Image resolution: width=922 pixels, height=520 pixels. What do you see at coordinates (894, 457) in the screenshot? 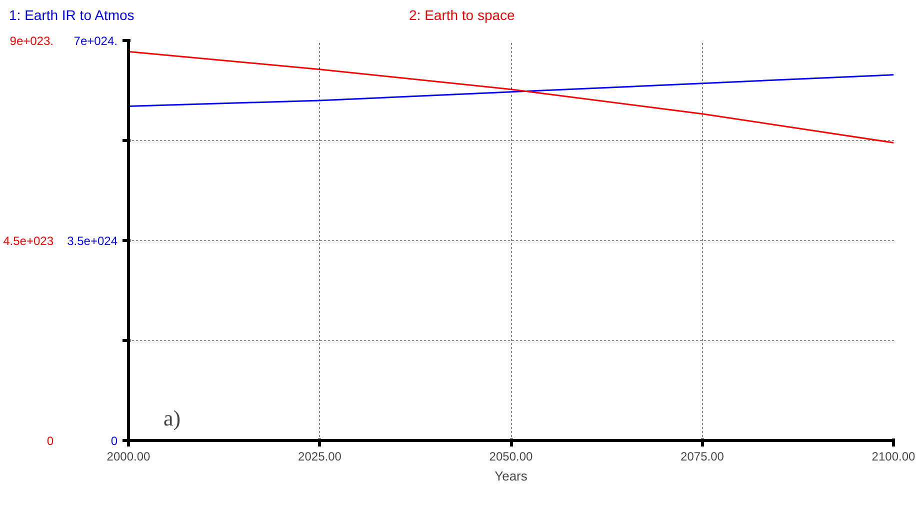
I see `x-tick-label: 2100.00` at bounding box center [894, 457].